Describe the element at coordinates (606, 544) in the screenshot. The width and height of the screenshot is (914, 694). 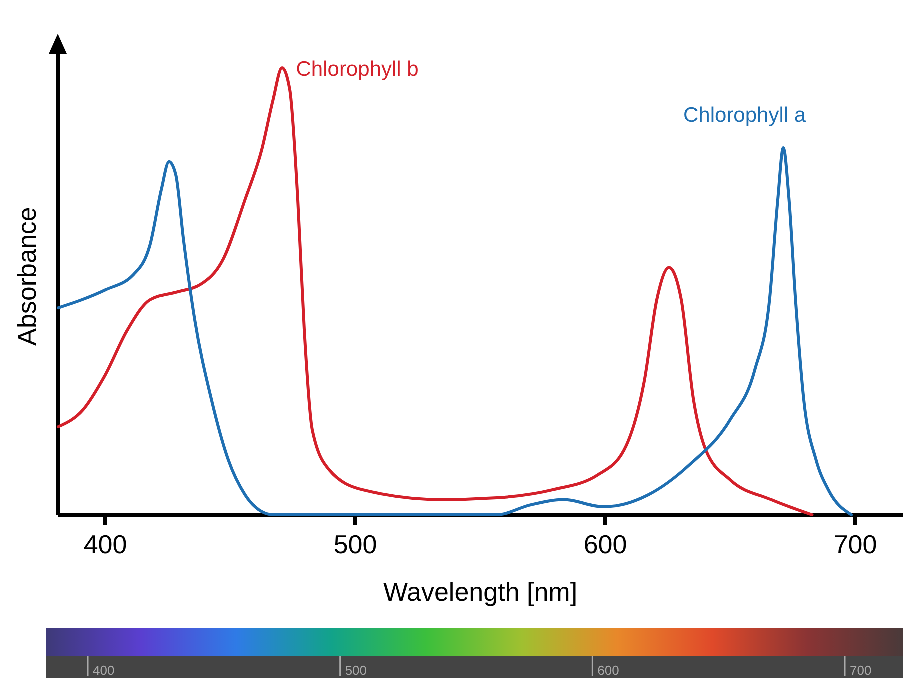
I see `x-tick-label: 600` at that location.